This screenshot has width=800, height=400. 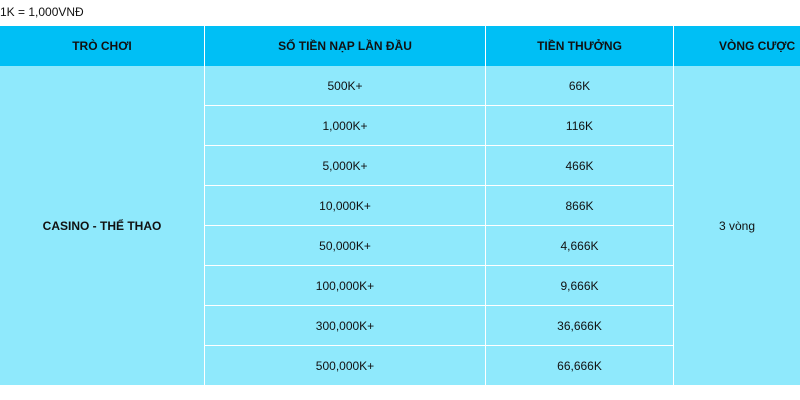 I want to click on table-row: 100,000K+ 9,666K, so click(x=400, y=286).